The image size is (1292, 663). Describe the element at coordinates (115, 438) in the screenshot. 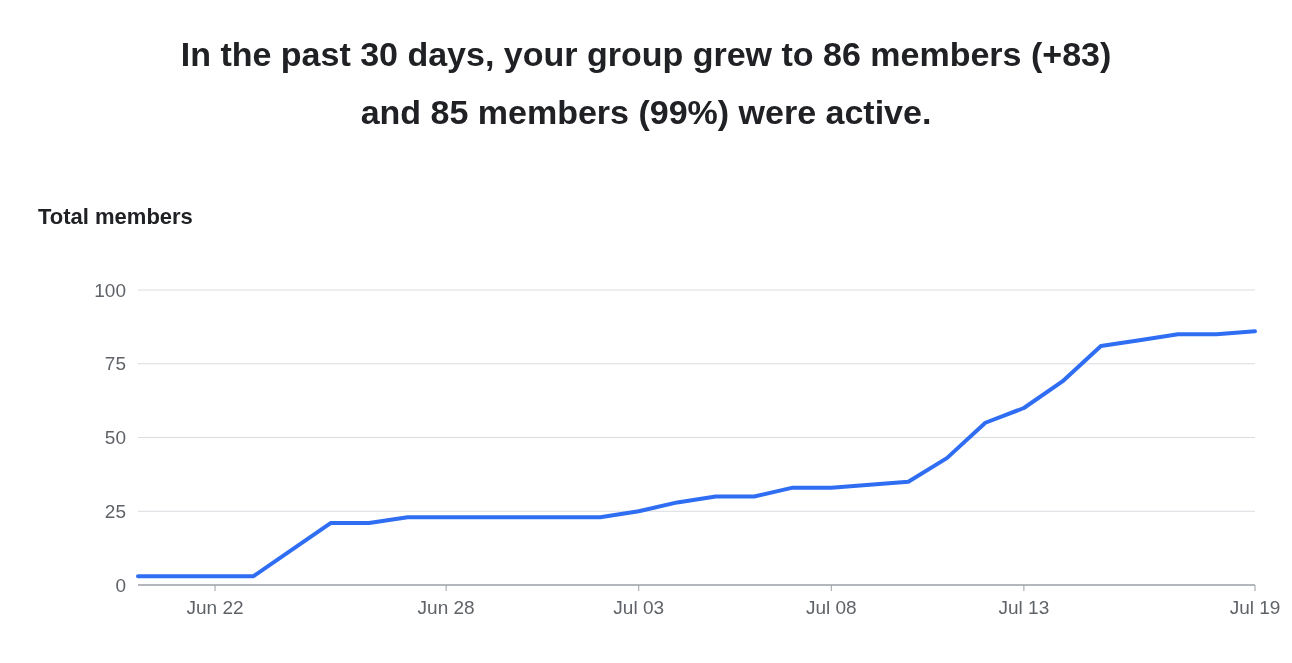

I see `y-tick-label: 50` at that location.